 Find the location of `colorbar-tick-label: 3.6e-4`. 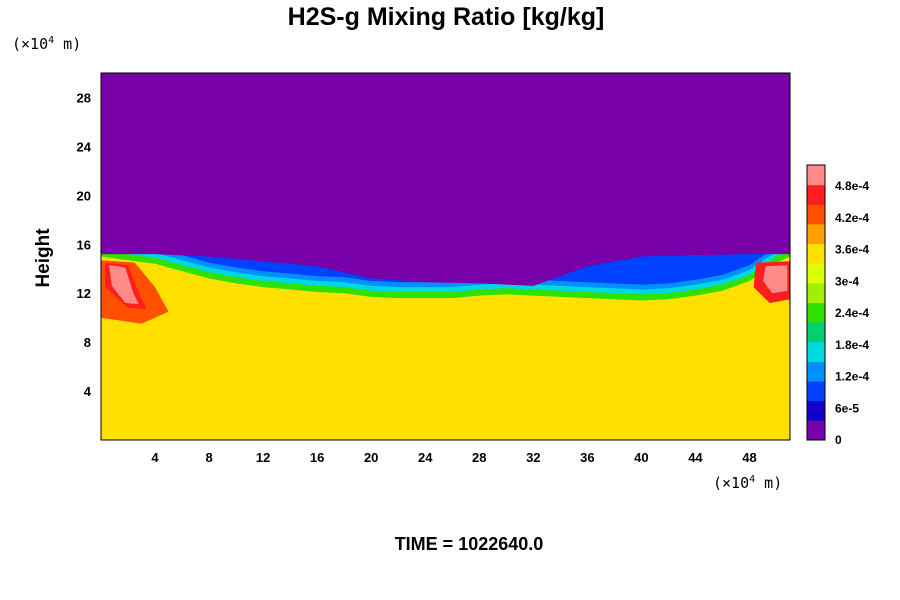

colorbar-tick-label: 3.6e-4 is located at coordinates (852, 250).